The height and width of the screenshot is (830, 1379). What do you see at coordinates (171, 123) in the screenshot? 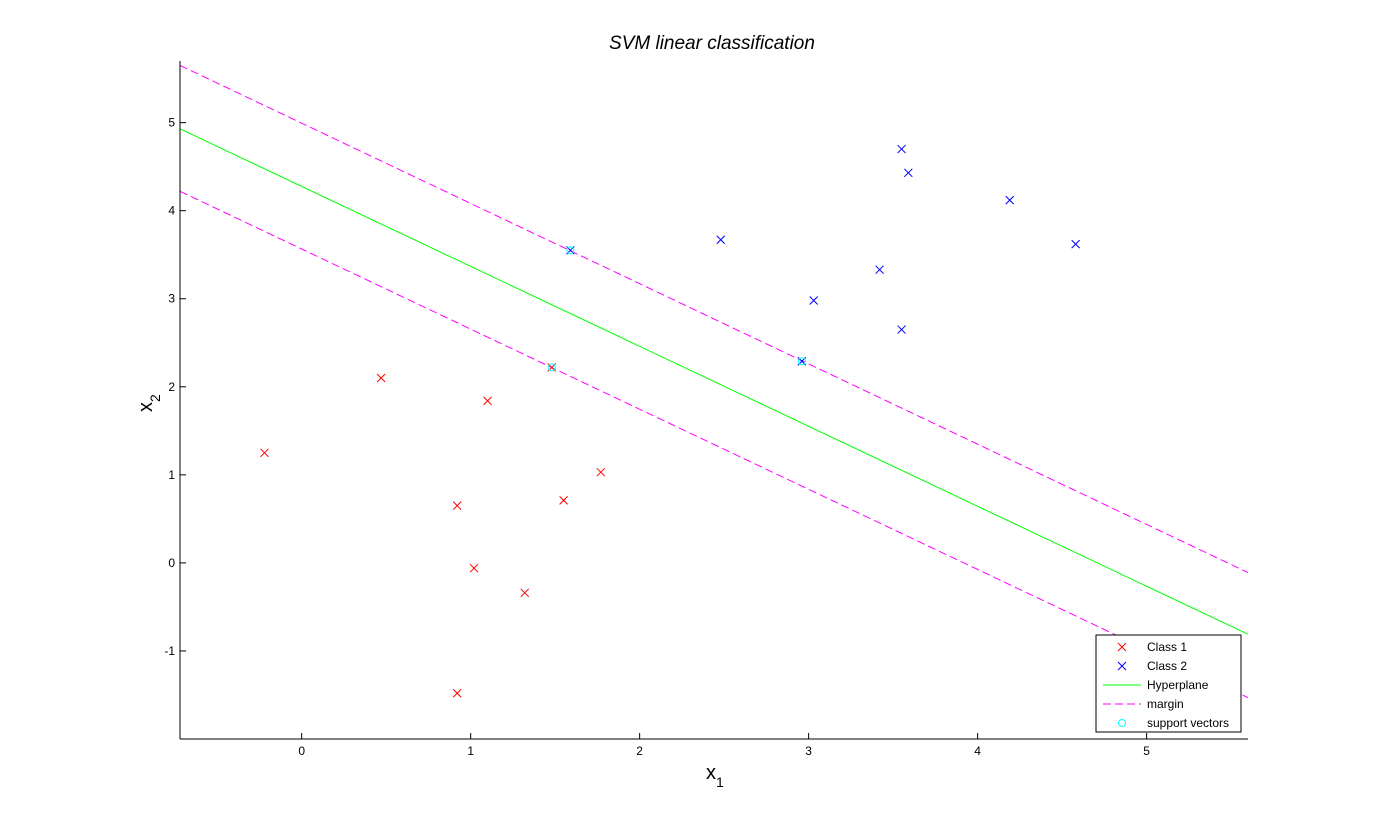
I see `y-tick-label: 5` at bounding box center [171, 123].